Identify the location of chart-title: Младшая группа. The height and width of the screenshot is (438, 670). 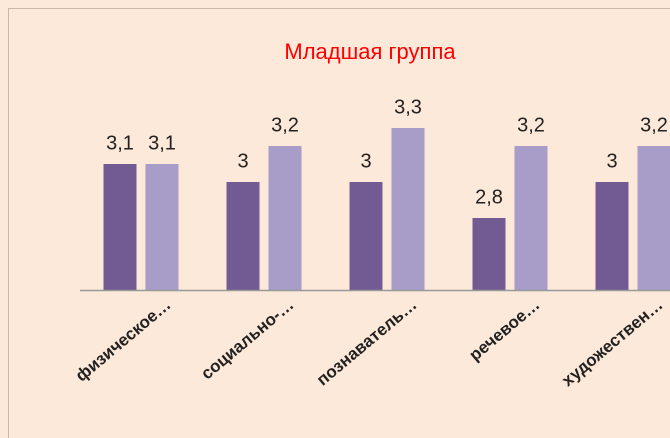
(370, 51).